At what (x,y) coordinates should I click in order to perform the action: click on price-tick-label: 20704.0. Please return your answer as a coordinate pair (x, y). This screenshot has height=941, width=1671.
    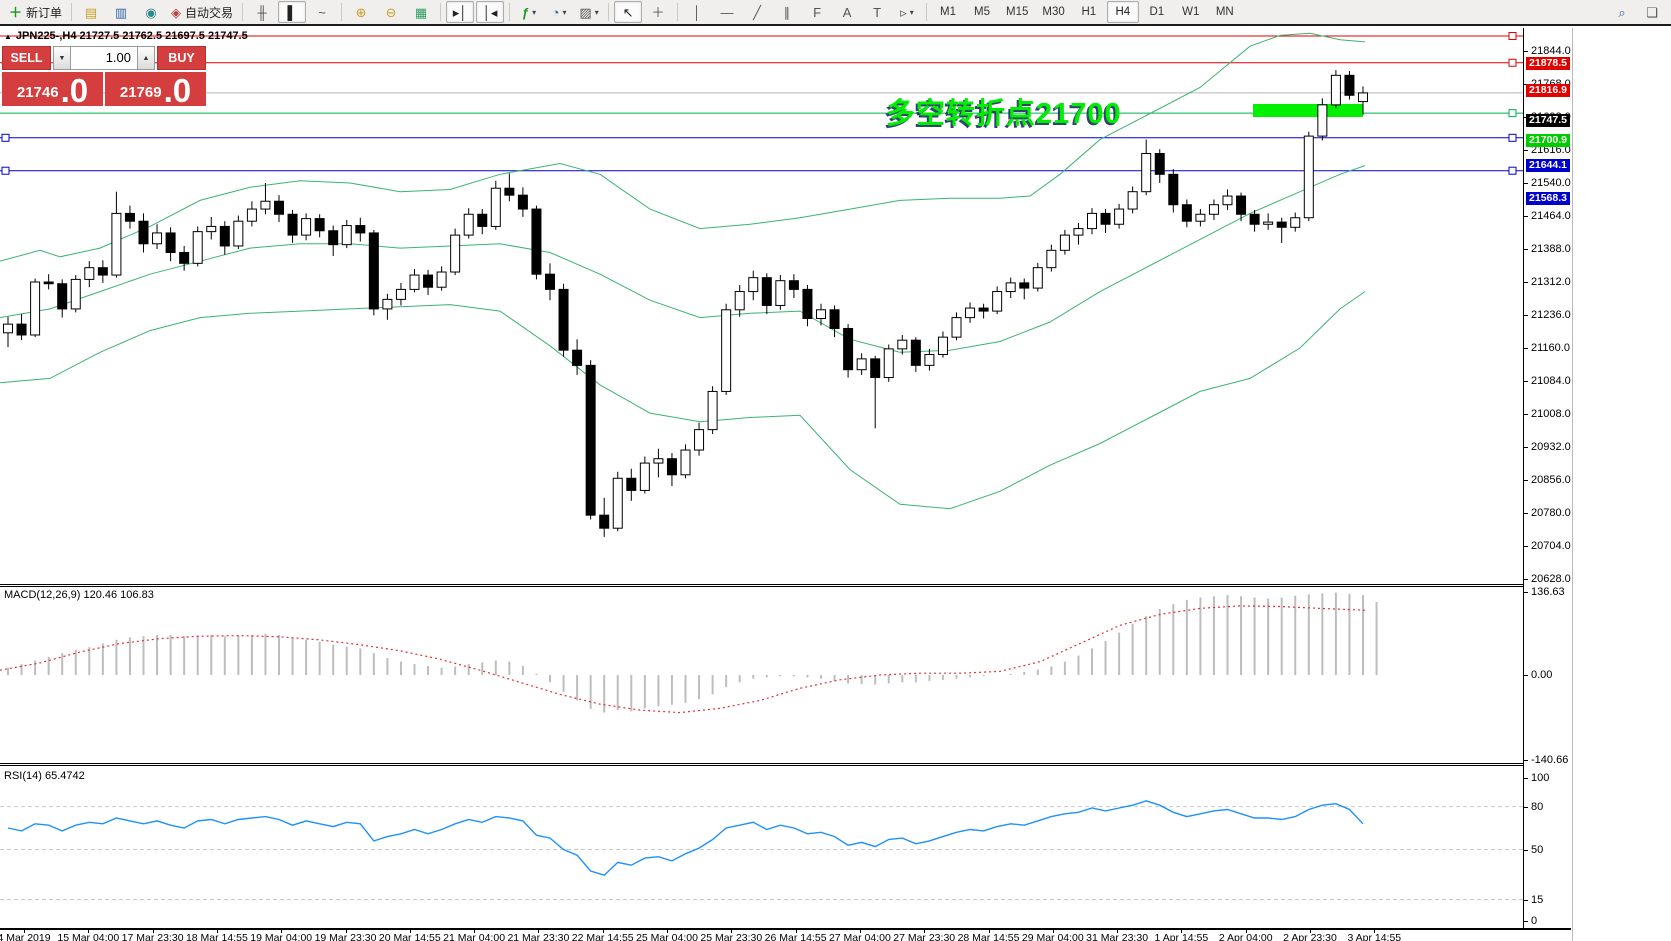
    Looking at the image, I should click on (1551, 546).